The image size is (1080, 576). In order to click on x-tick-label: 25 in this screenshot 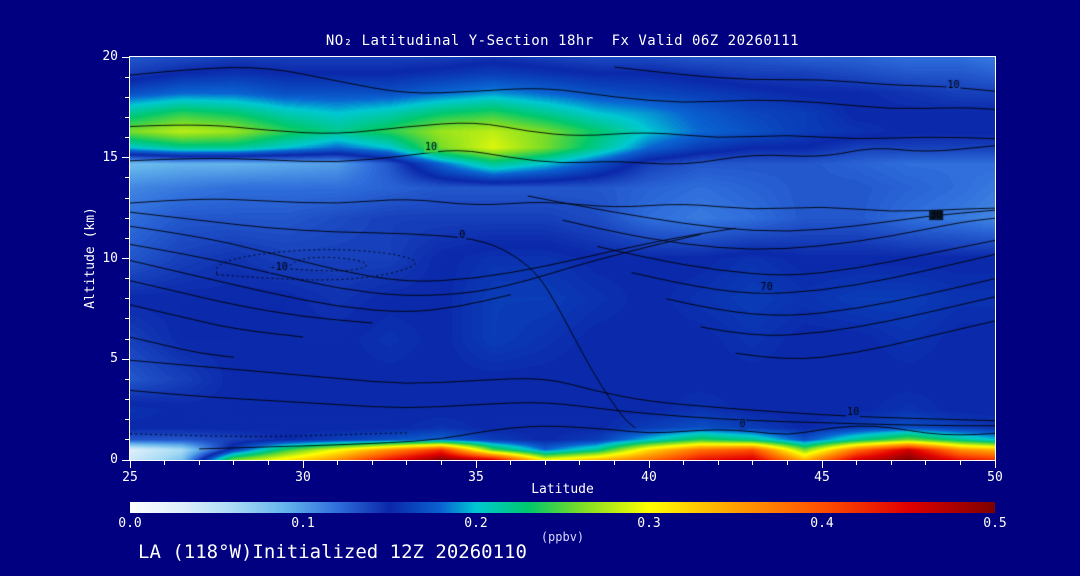, I will do `click(130, 477)`.